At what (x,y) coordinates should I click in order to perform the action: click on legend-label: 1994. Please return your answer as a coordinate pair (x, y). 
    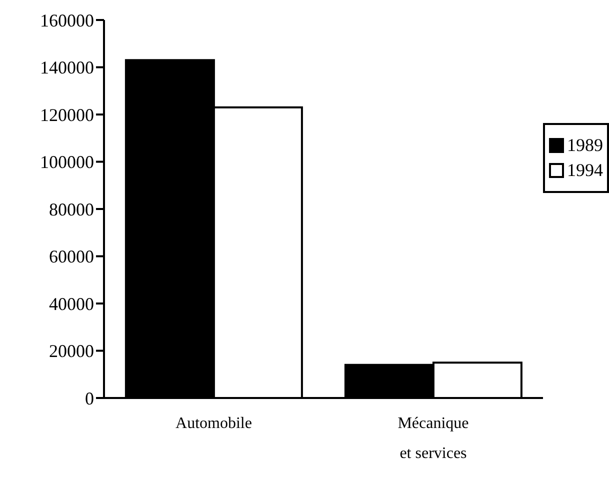
    Looking at the image, I should click on (585, 170).